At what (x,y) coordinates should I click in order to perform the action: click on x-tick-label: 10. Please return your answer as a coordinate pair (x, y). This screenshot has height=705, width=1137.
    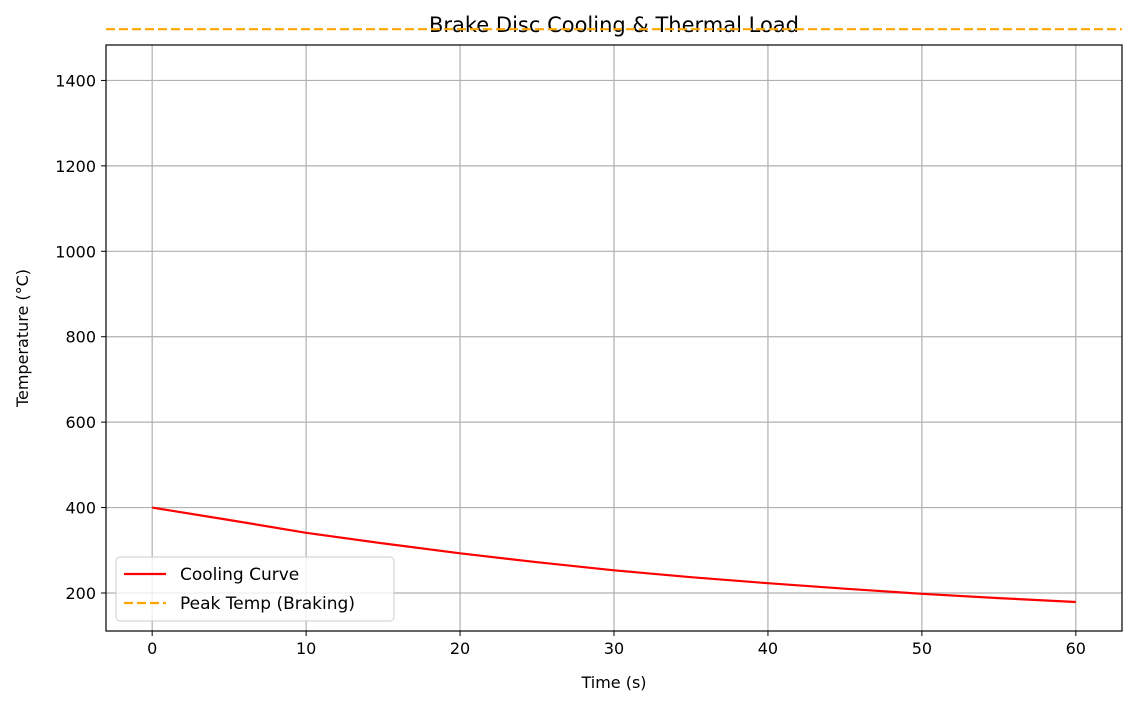
    Looking at the image, I should click on (306, 648).